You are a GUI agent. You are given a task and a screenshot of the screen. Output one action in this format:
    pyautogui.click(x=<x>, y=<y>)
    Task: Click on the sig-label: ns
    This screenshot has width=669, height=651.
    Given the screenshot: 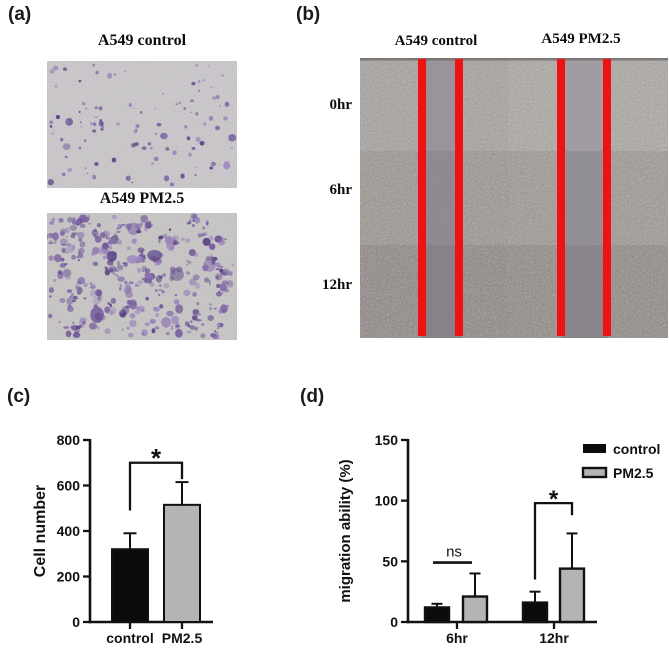 What is the action you would take?
    pyautogui.click(x=454, y=552)
    